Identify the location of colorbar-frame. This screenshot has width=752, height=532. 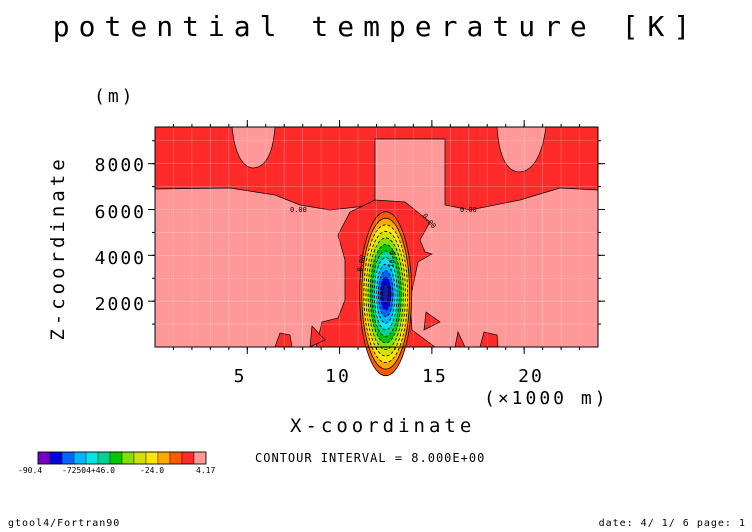
(122, 458).